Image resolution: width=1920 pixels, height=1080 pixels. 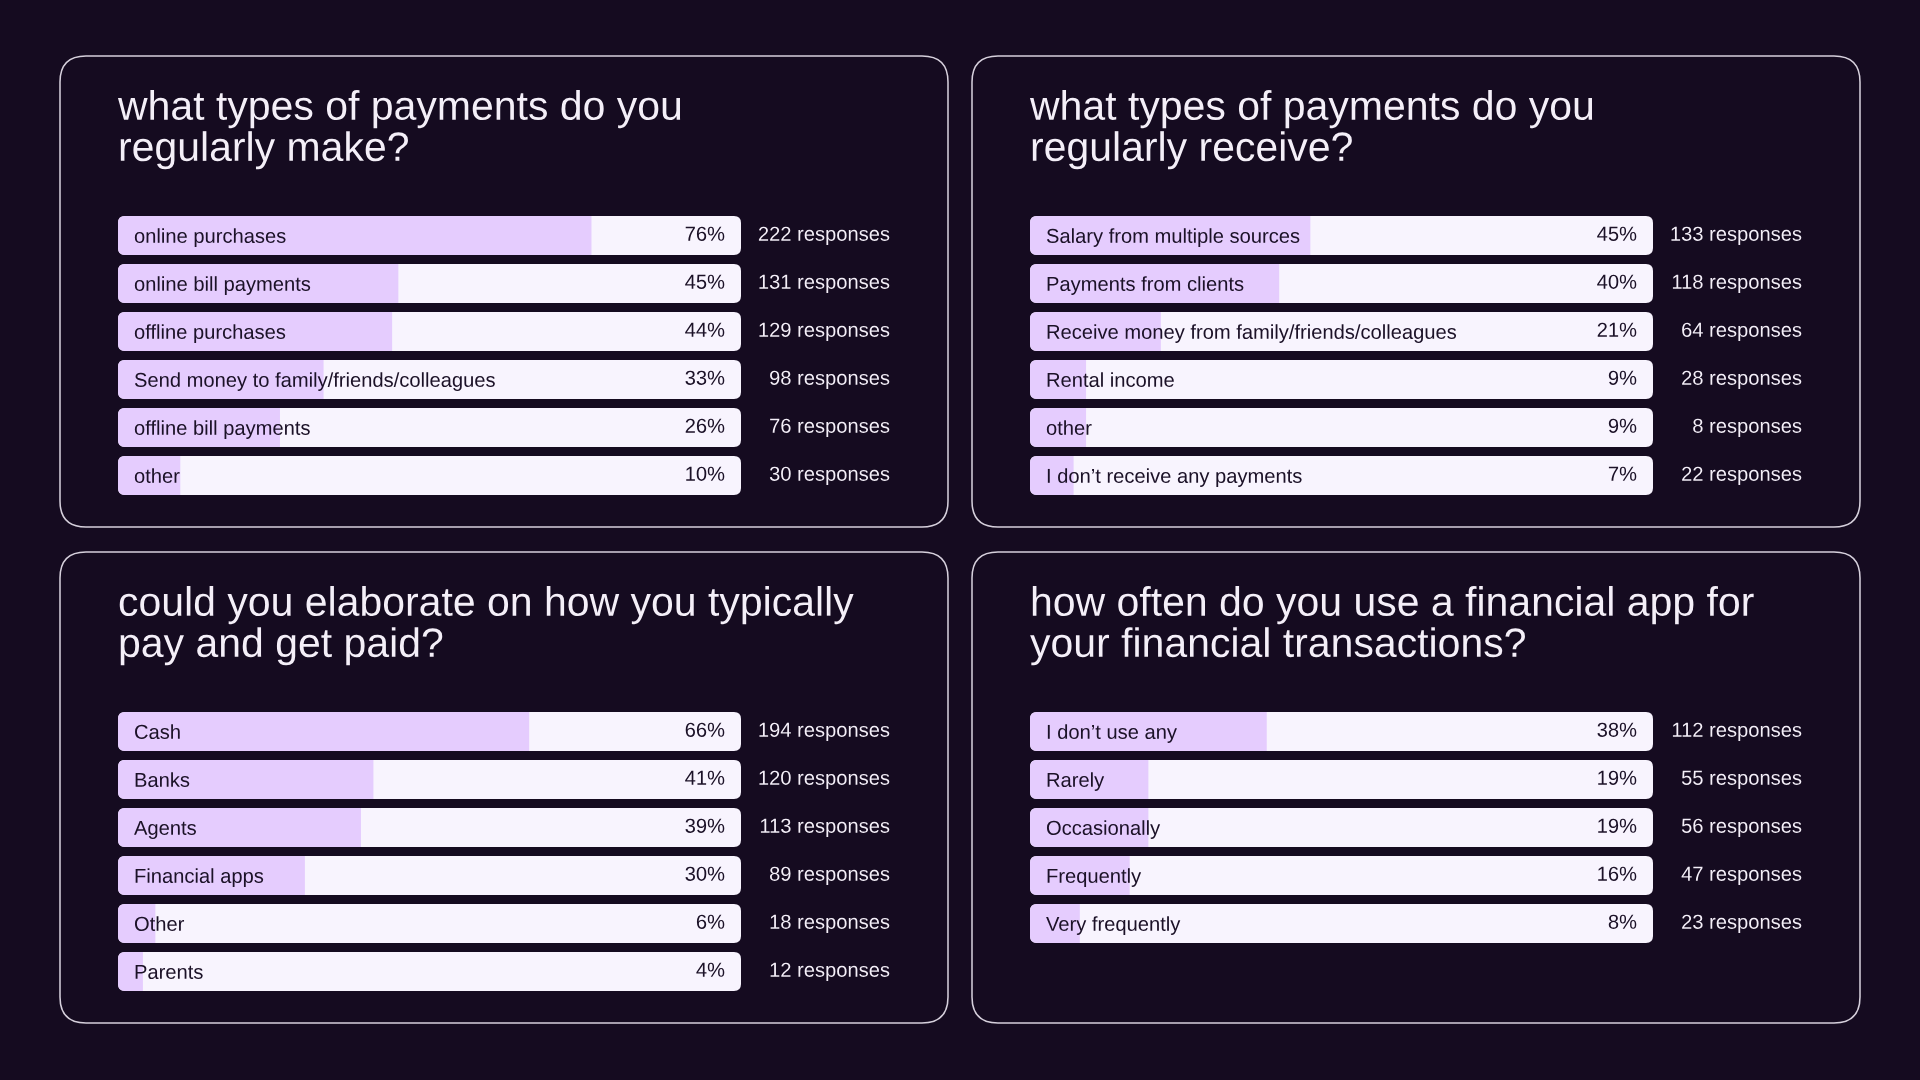 What do you see at coordinates (705, 873) in the screenshot?
I see `data-label: 30%` at bounding box center [705, 873].